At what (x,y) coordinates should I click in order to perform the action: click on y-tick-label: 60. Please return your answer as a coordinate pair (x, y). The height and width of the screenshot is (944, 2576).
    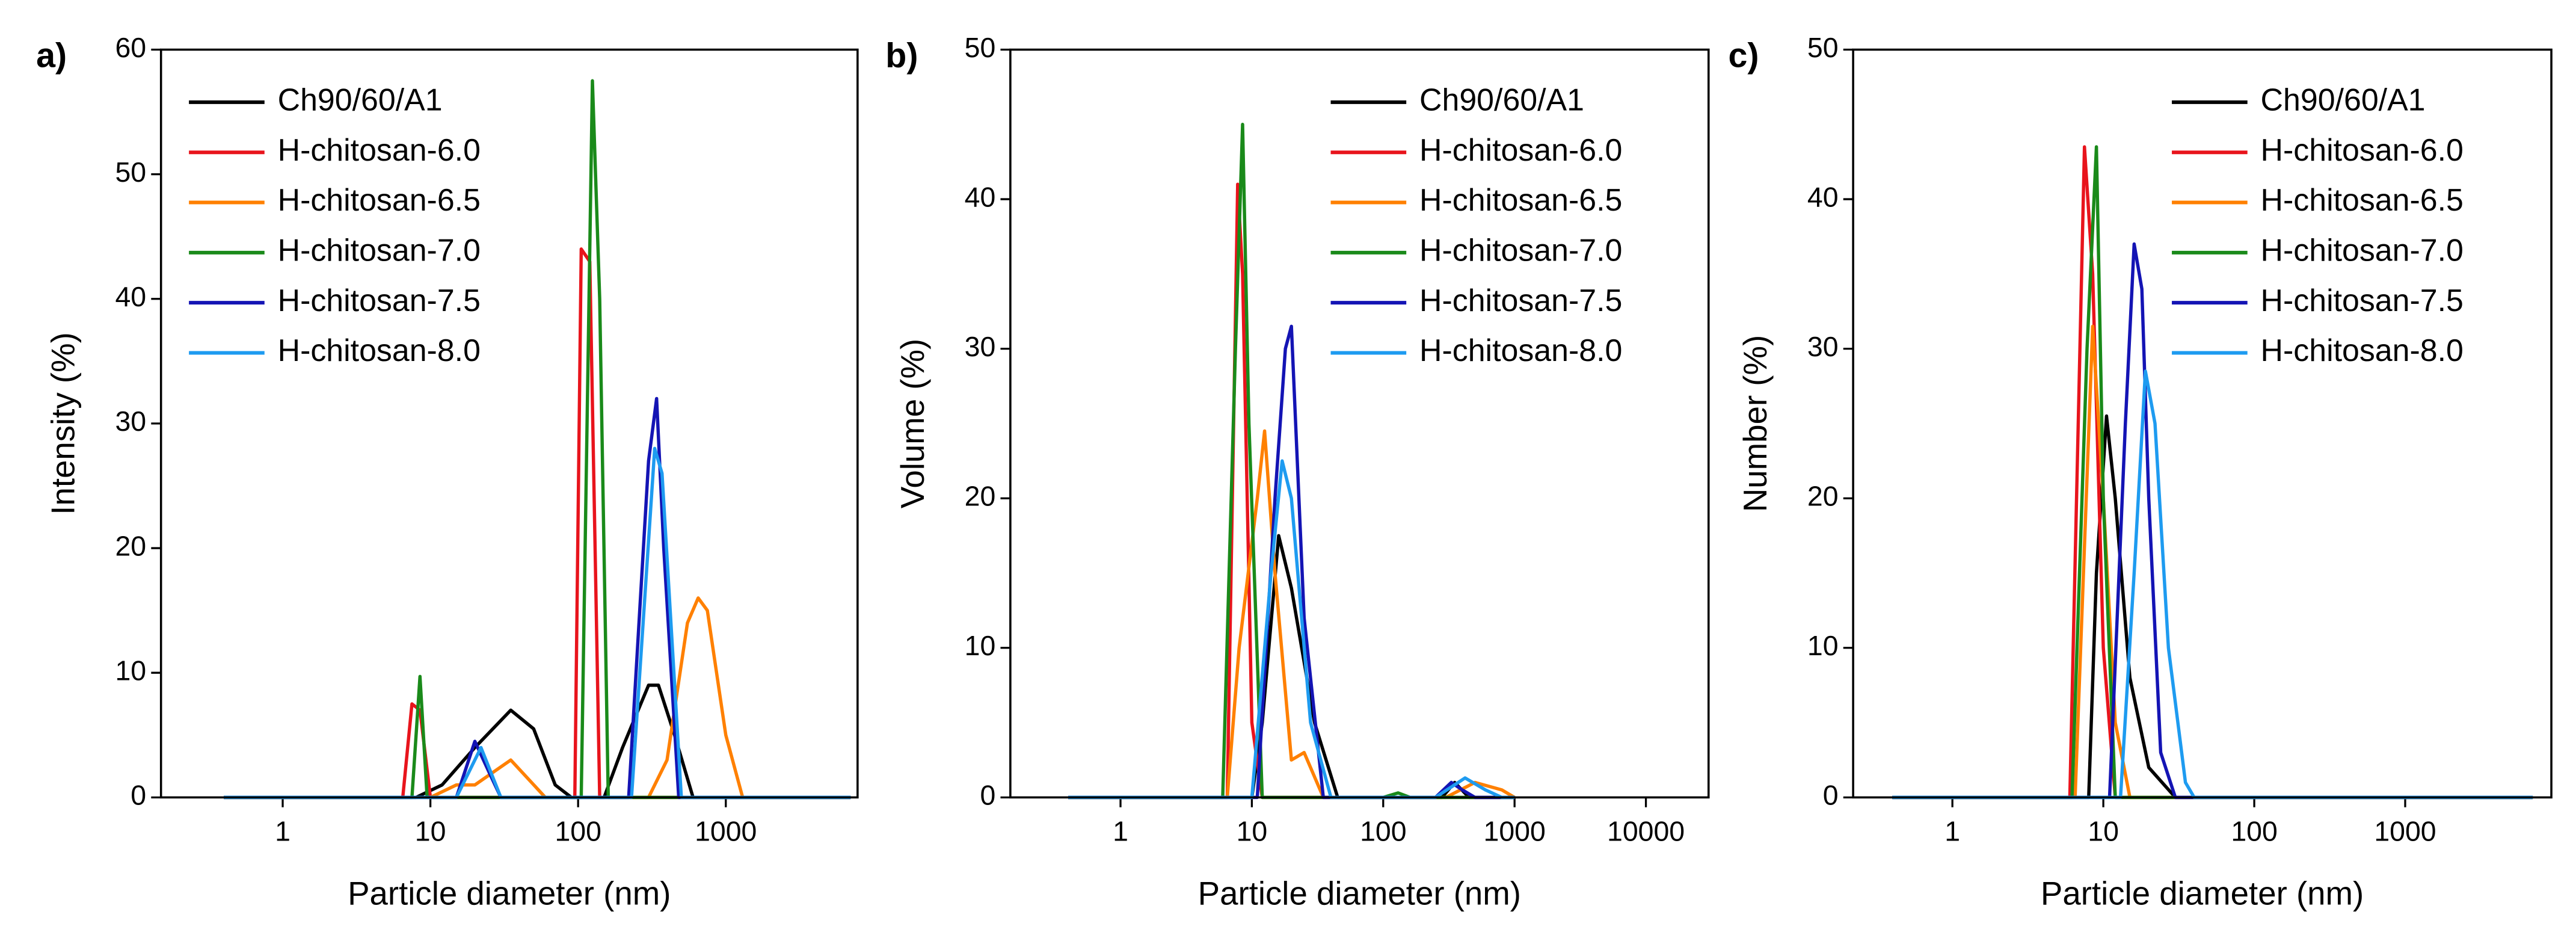
    Looking at the image, I should click on (131, 47).